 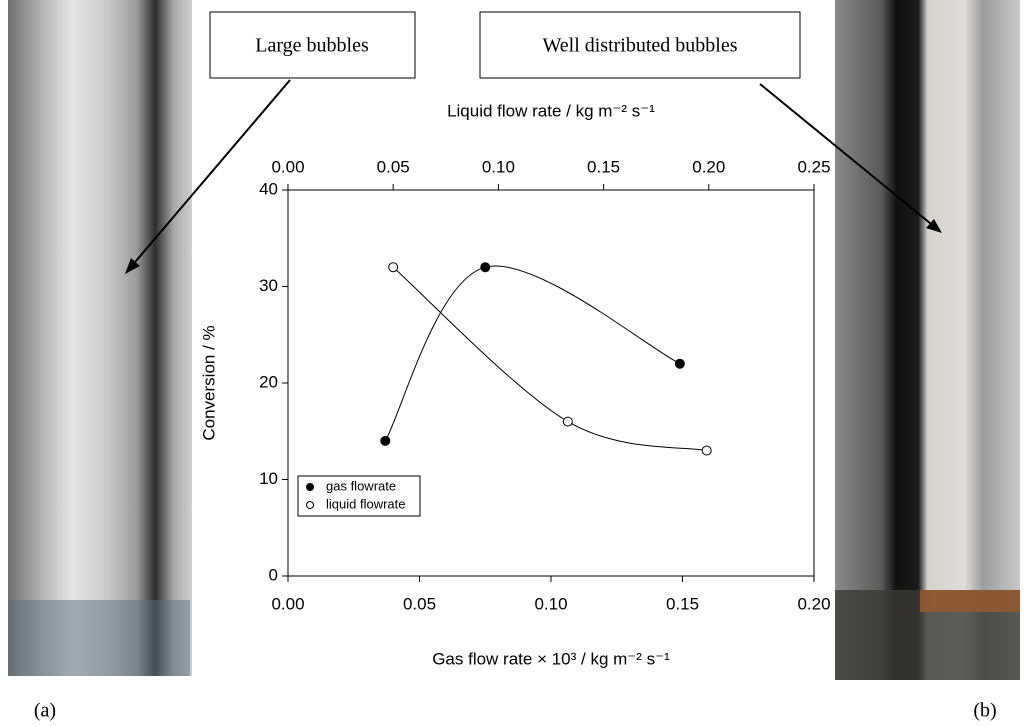 What do you see at coordinates (268, 285) in the screenshot?
I see `y-tick-label: 30` at bounding box center [268, 285].